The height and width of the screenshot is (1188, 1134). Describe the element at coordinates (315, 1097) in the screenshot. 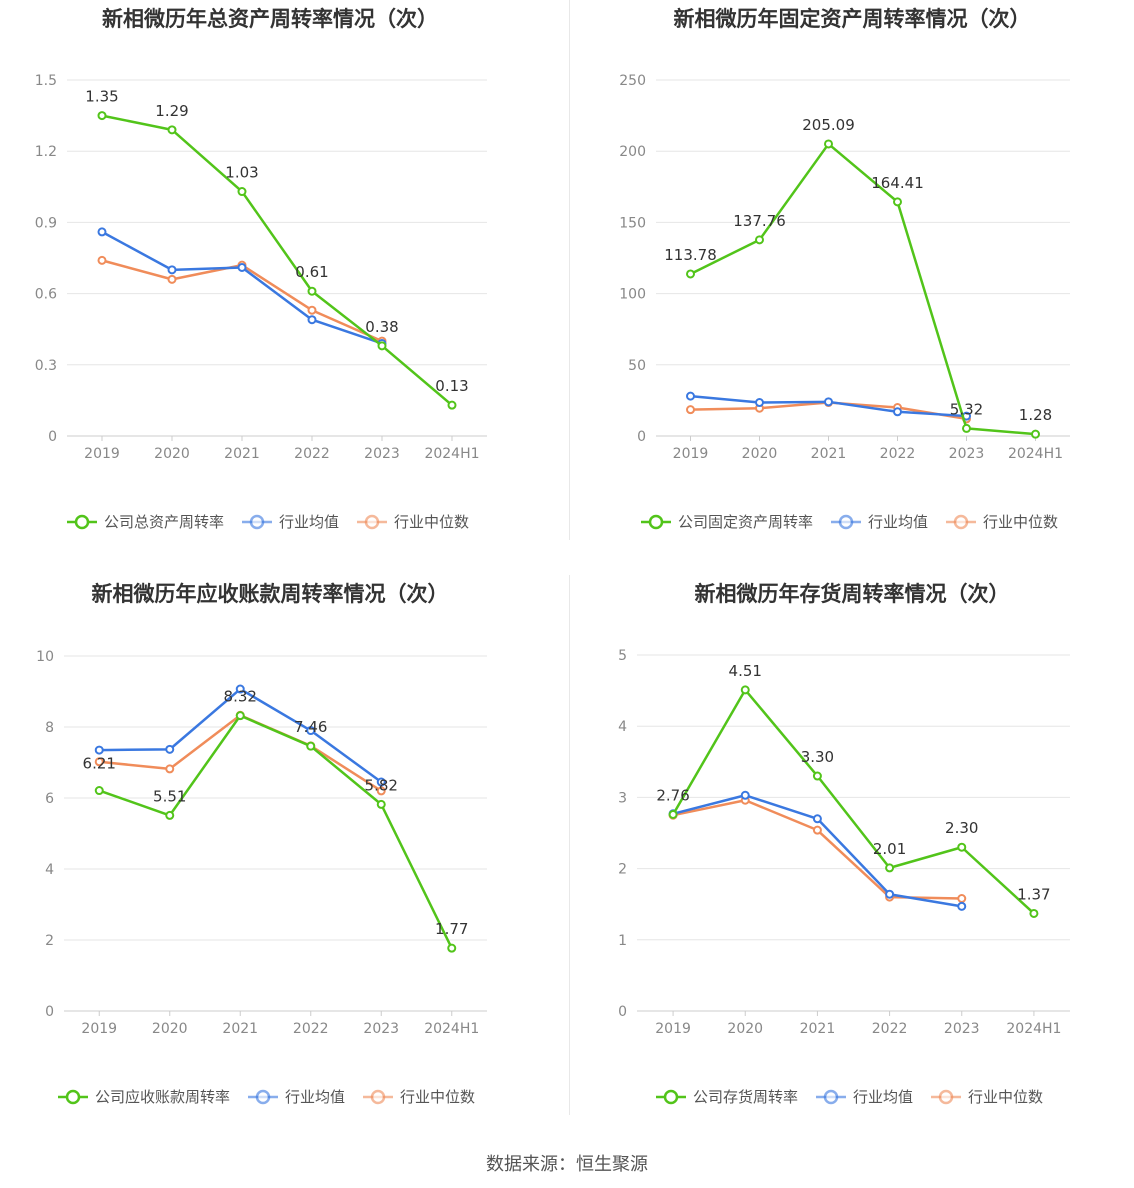

I see `legend-label: 行业均值` at that location.